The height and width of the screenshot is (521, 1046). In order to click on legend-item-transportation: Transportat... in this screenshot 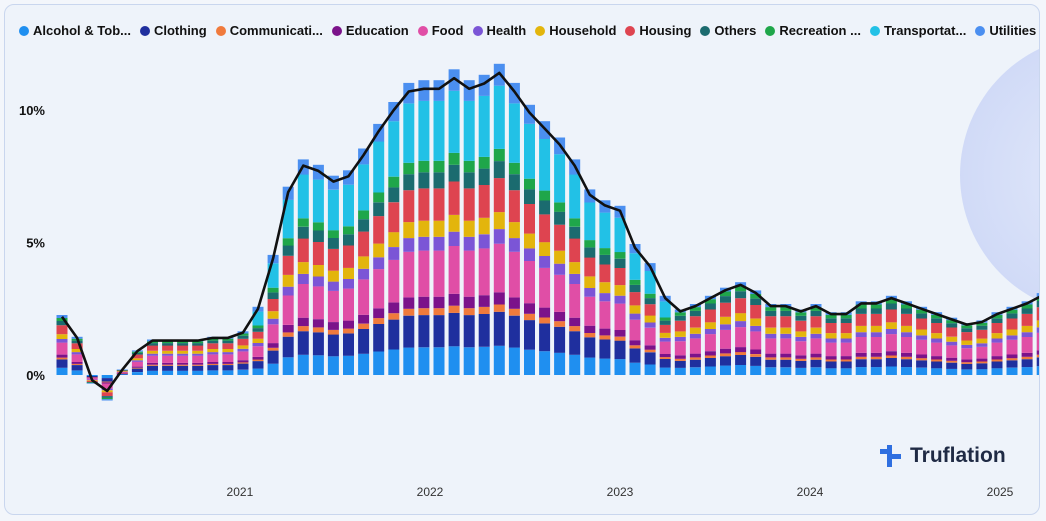, I will do `click(917, 30)`.